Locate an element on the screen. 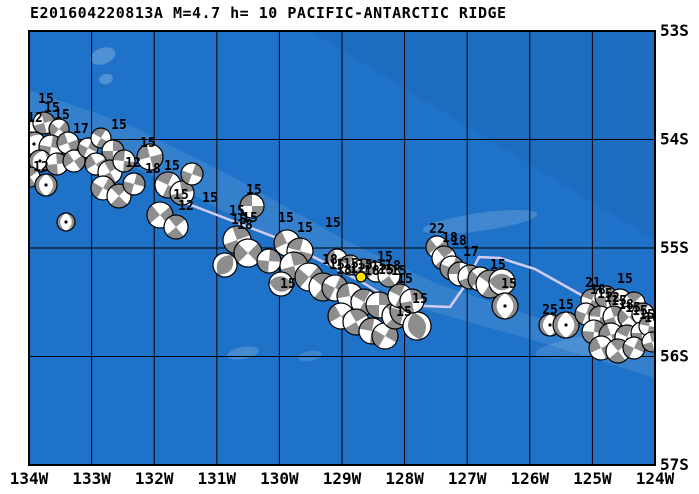 The width and height of the screenshot is (699, 494). latitude-label: 54S is located at coordinates (674, 139).